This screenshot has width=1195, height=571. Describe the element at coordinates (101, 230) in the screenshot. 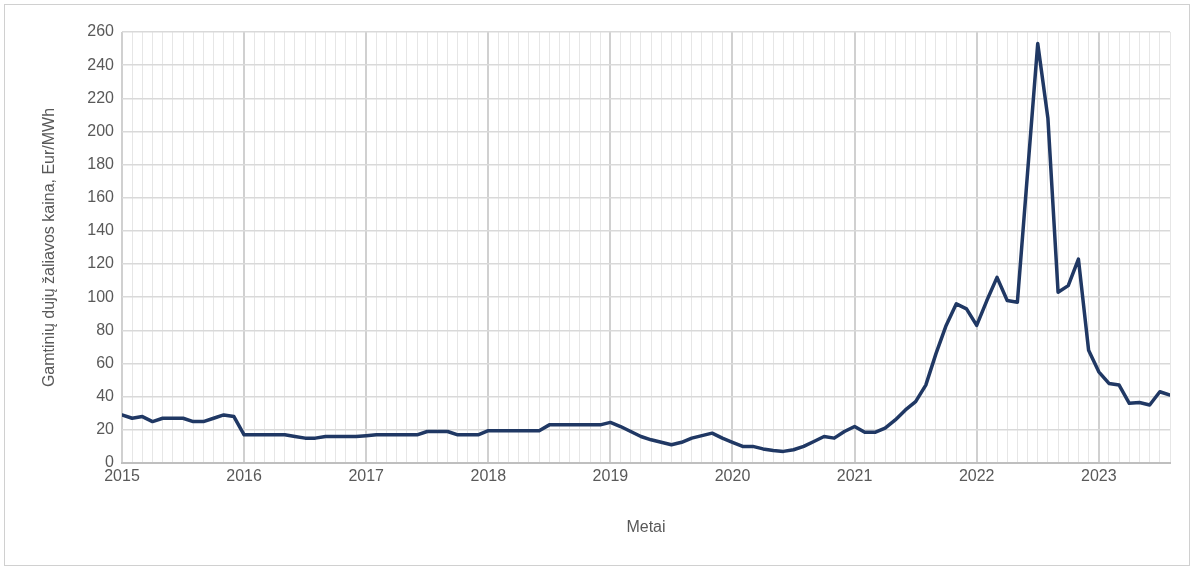

I see `y-tick-label: 140` at that location.